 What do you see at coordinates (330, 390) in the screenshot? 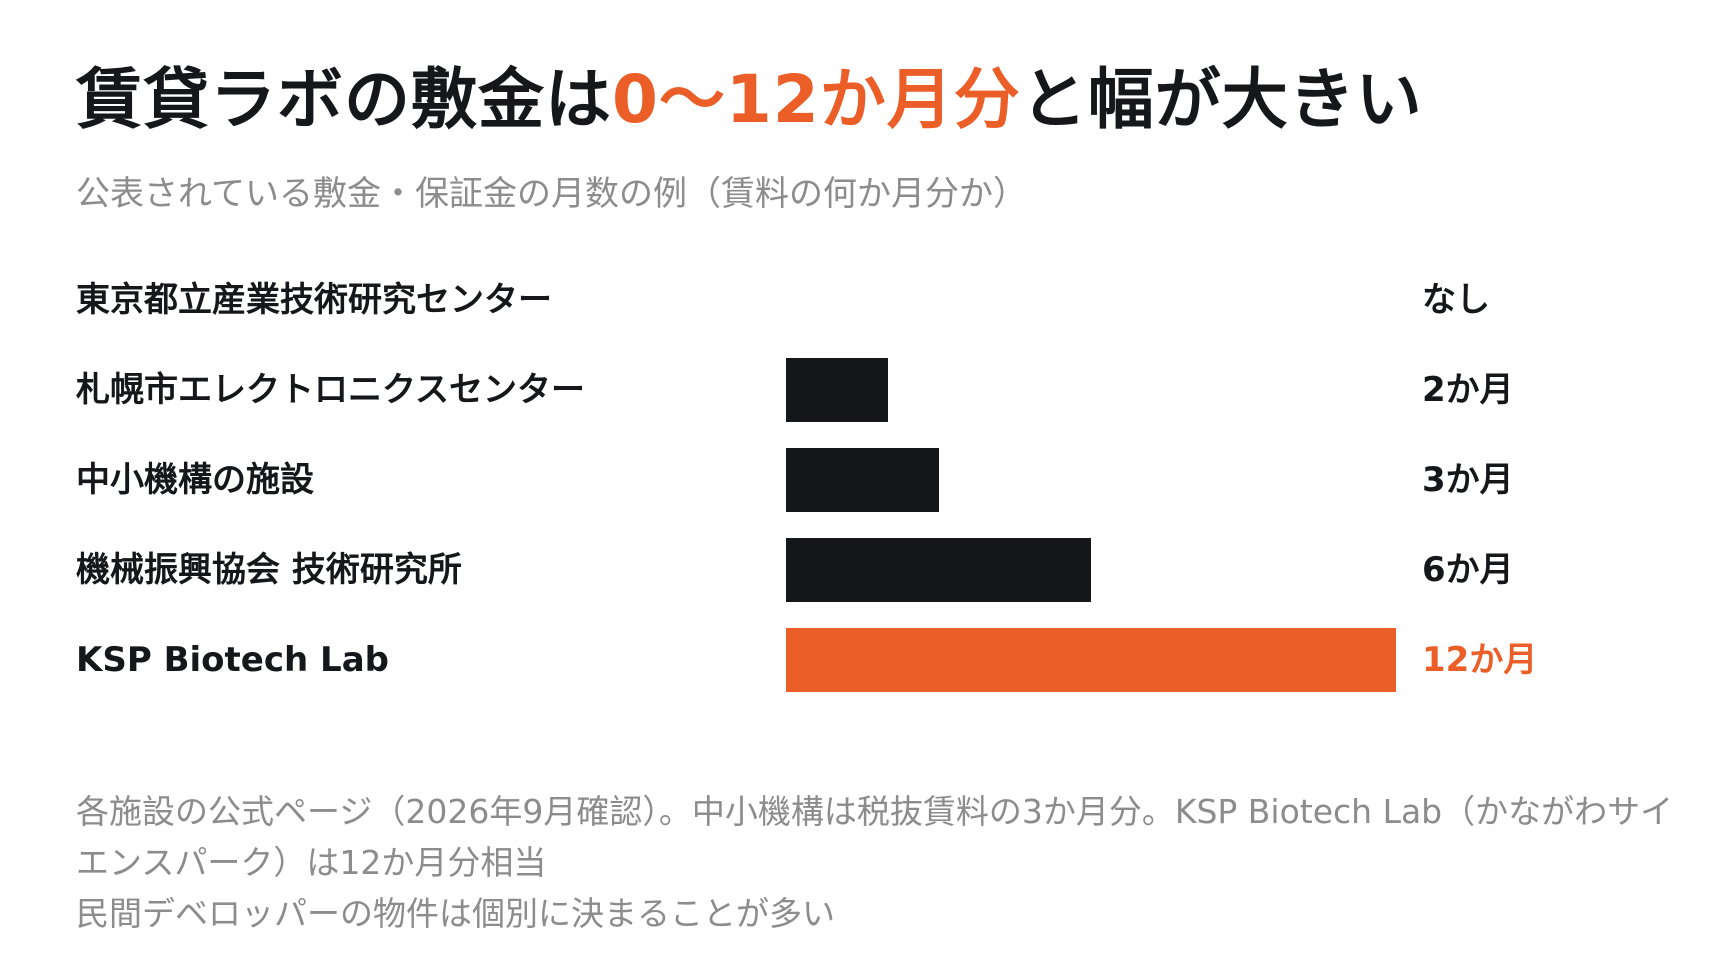
I see `category-label: 札幌市エレクトロニクスセンター` at bounding box center [330, 390].